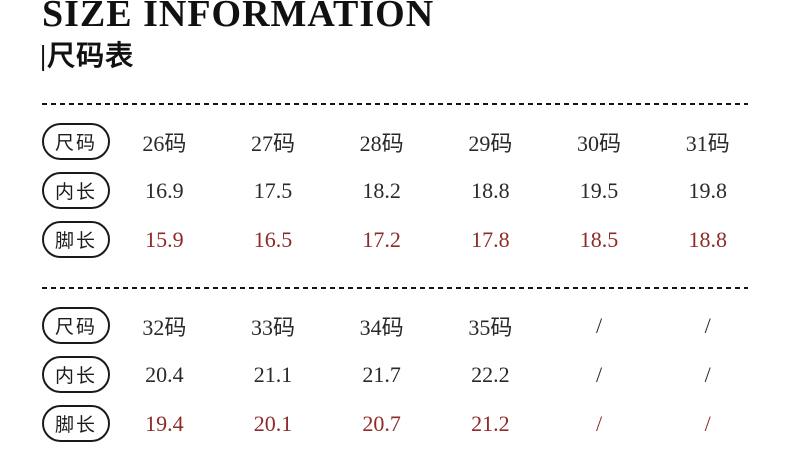  I want to click on value-cell: 21.2, so click(490, 423).